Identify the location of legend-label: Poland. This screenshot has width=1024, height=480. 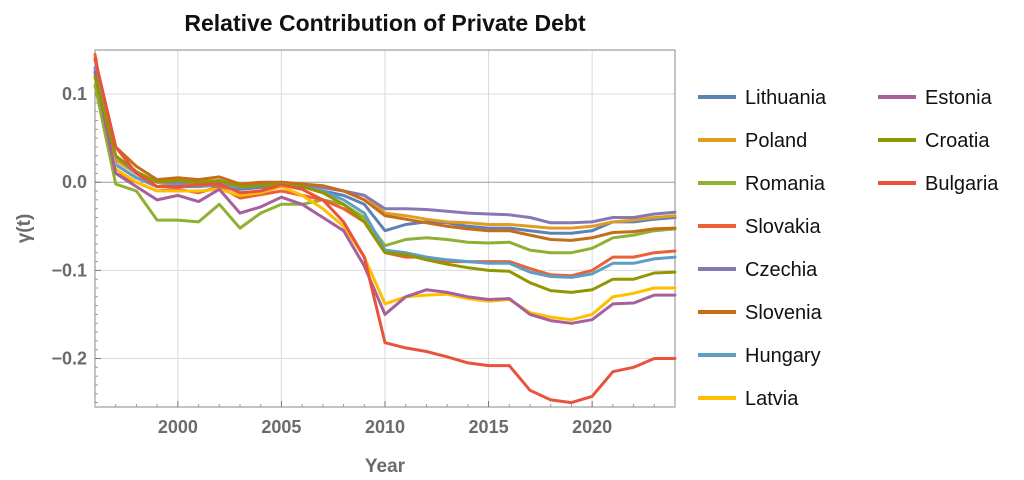
(776, 141).